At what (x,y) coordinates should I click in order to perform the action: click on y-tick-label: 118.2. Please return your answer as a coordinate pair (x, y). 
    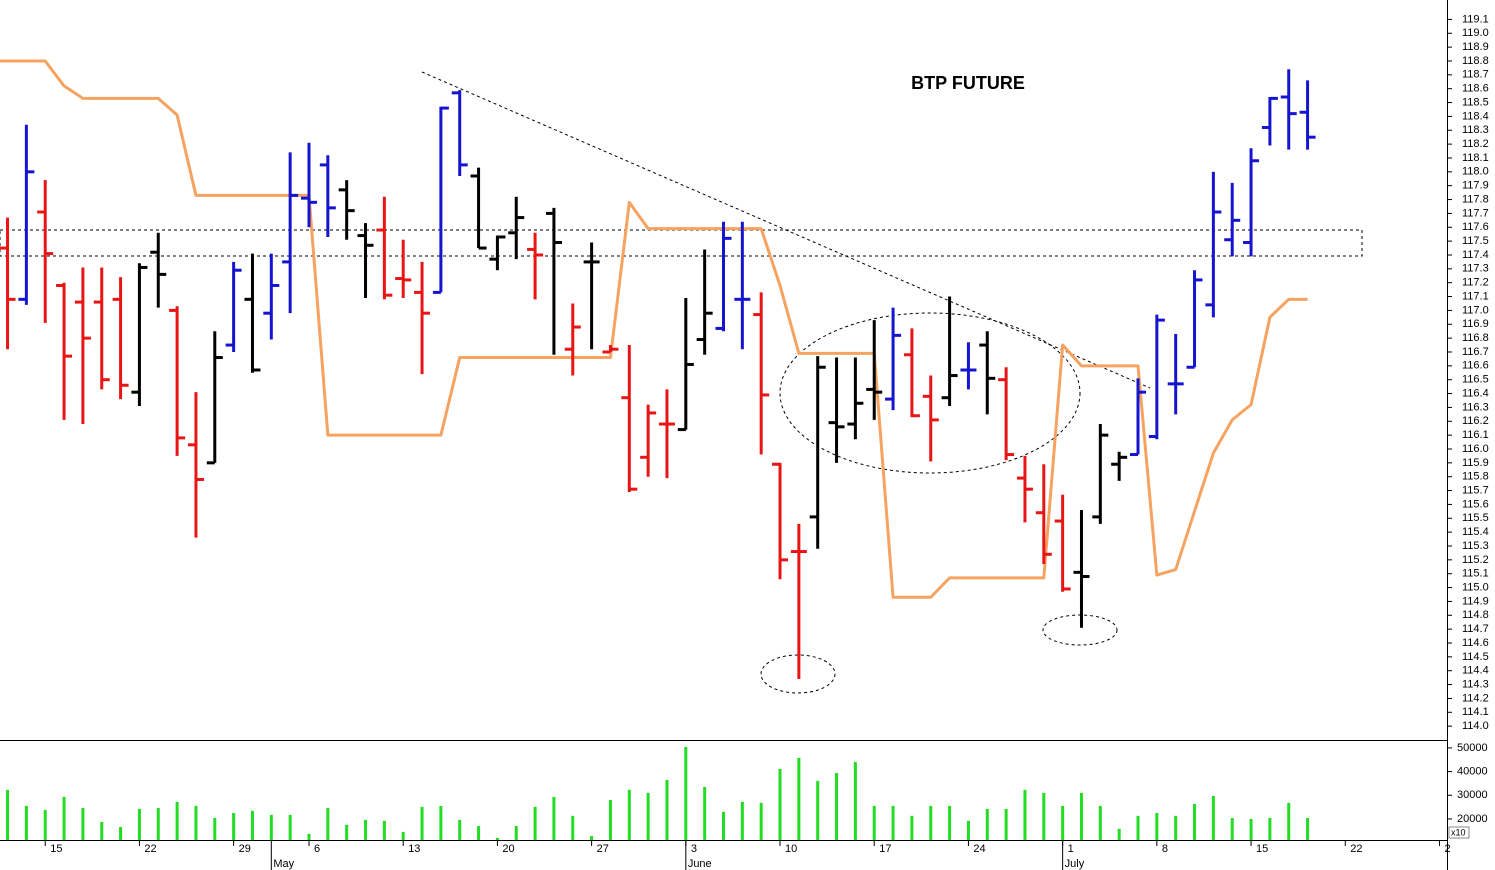
    Looking at the image, I should click on (1475, 144).